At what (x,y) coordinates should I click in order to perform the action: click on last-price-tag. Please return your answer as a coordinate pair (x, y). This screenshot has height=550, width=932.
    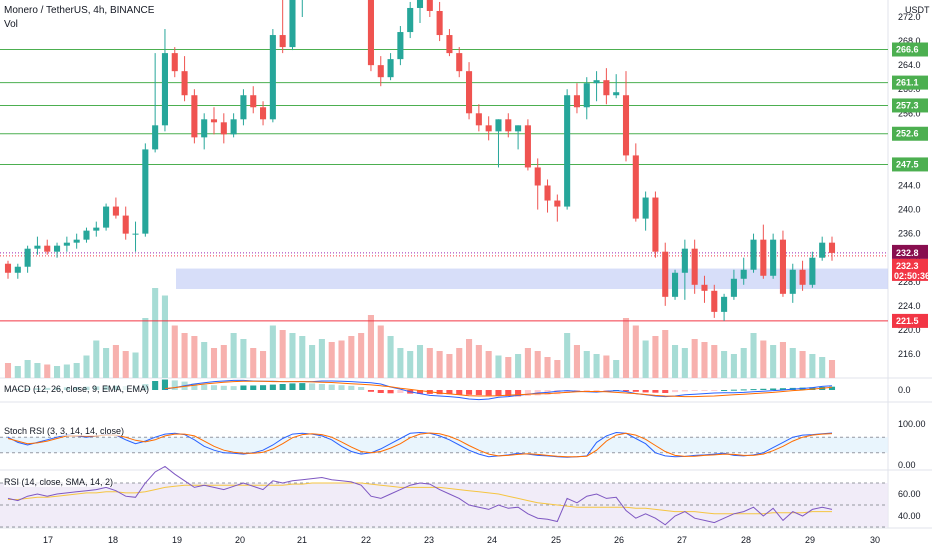
    Looking at the image, I should click on (910, 251).